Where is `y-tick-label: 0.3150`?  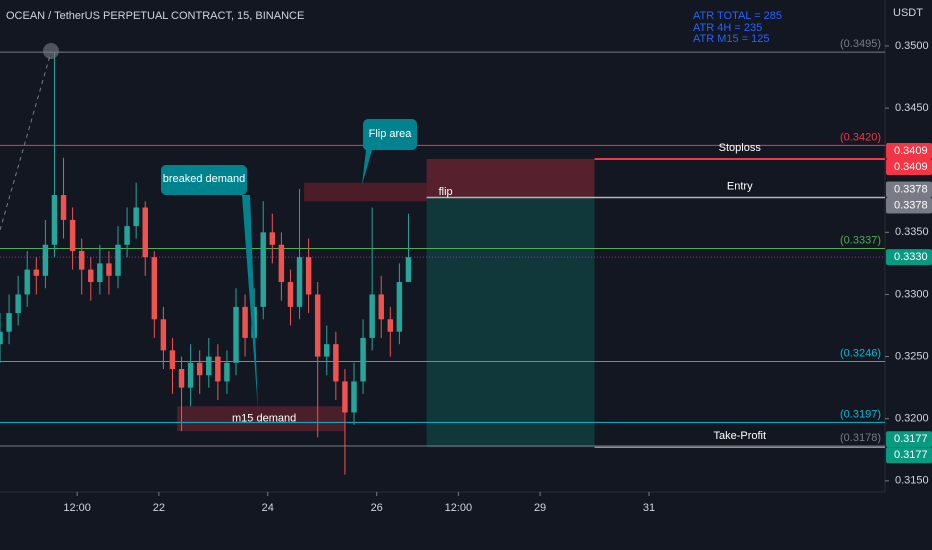 y-tick-label: 0.3150 is located at coordinates (912, 481).